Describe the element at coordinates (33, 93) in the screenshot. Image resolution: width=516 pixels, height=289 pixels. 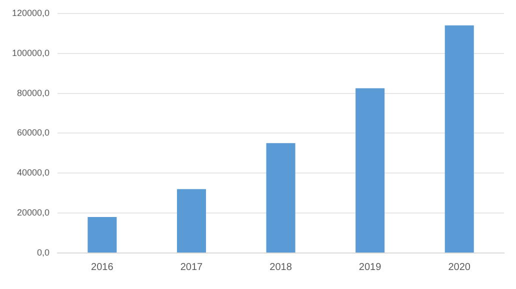
I see `y-tick-label: 80000,0` at that location.